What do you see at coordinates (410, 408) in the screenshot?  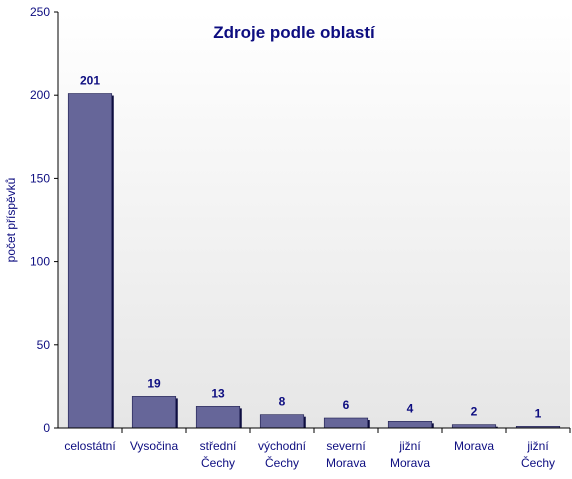 I see `bar-value-label: 4` at bounding box center [410, 408].